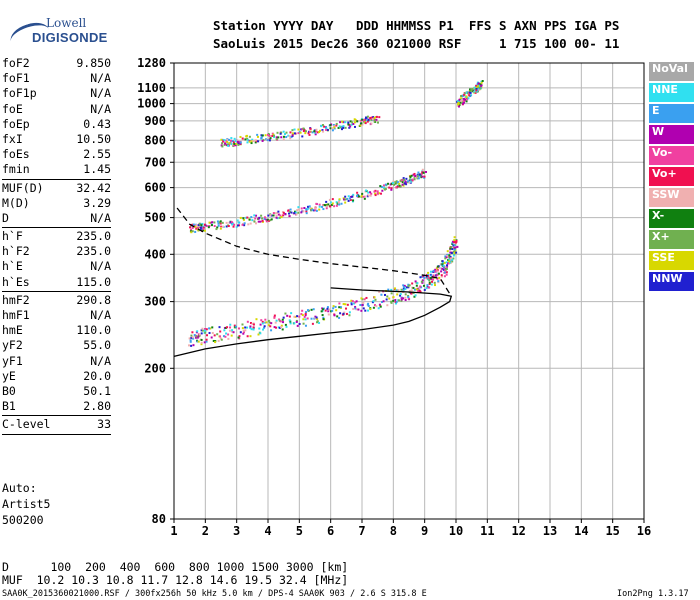  Describe the element at coordinates (155, 218) in the screenshot. I see `y-tick-label: 500` at that location.